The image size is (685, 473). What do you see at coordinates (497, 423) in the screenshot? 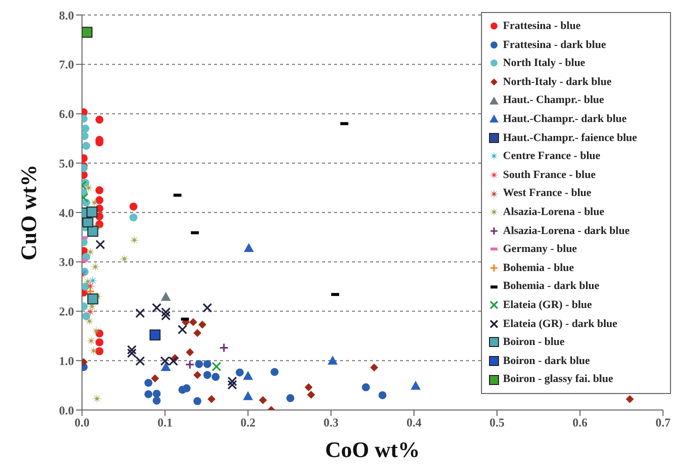
I see `x-tick-label: 0.5` at bounding box center [497, 423].